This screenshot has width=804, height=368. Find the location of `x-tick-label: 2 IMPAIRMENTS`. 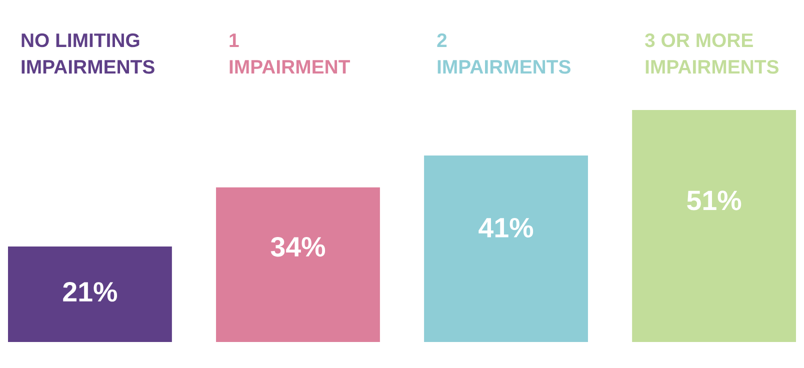

x-tick-label: 2 IMPAIRMENTS is located at coordinates (503, 53).